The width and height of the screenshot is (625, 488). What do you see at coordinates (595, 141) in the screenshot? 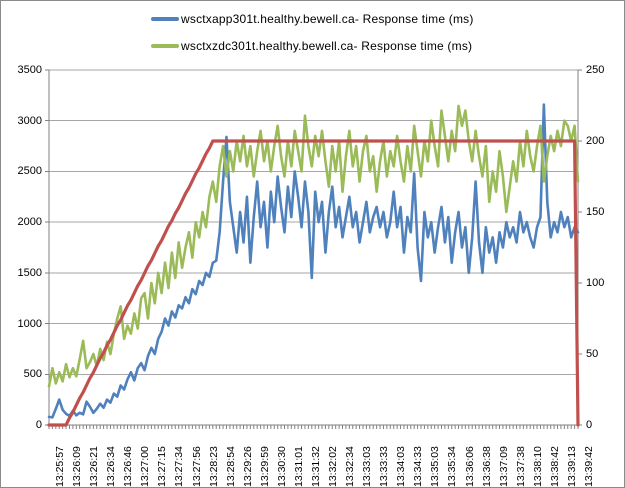
I see `y-axis-label-right: 200` at bounding box center [595, 141].